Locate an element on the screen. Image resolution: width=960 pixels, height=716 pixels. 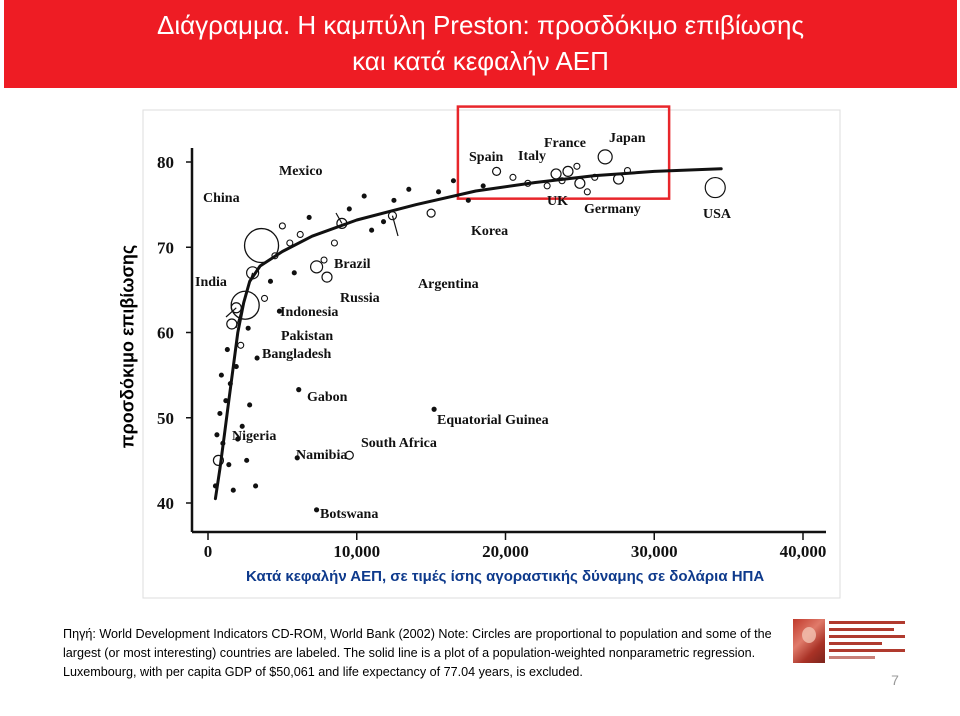
y-tick-label: 60 is located at coordinates (165, 333).